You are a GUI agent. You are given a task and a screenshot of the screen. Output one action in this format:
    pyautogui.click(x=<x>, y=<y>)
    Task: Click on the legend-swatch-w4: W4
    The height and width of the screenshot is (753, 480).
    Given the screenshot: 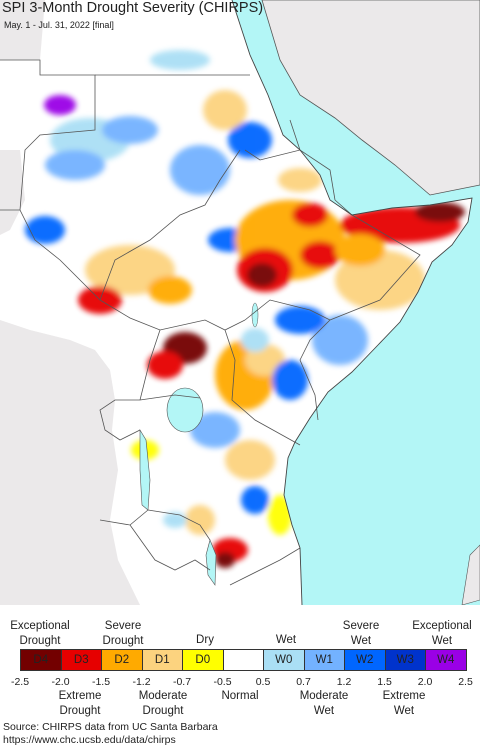 What is the action you would take?
    pyautogui.click(x=446, y=660)
    